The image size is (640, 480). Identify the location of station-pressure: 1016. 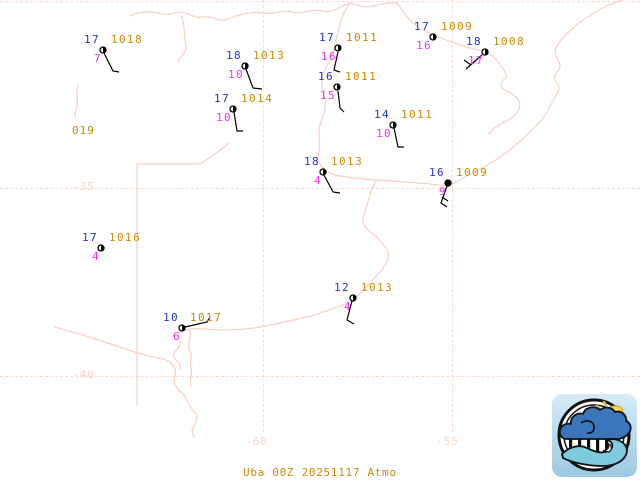
(125, 237).